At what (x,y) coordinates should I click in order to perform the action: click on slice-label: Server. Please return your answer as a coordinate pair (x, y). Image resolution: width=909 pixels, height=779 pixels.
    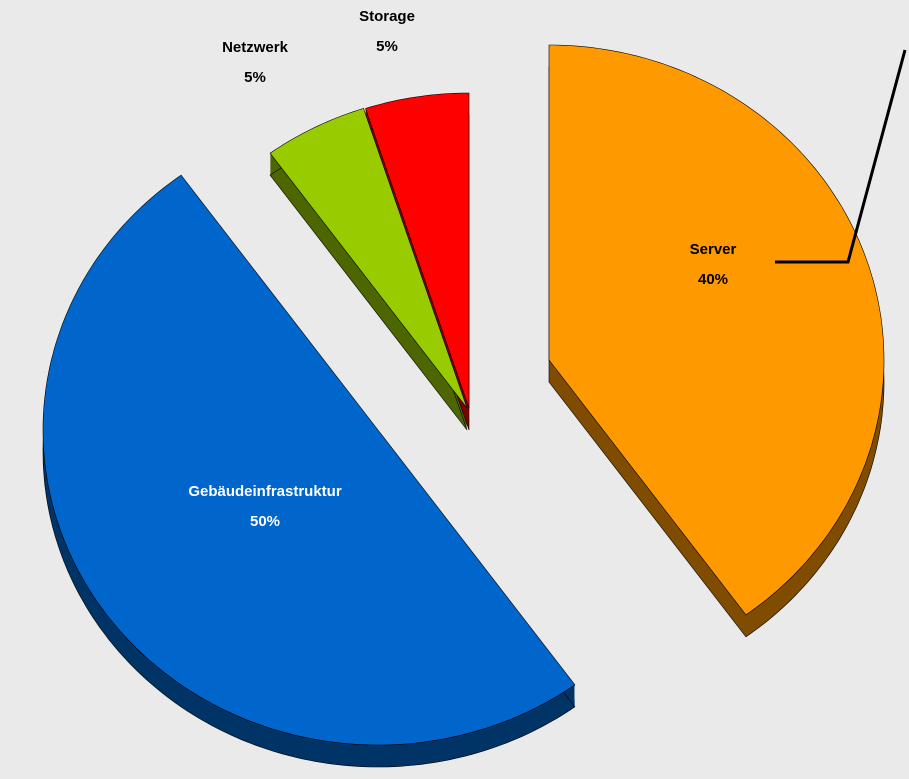
    Looking at the image, I should click on (713, 249).